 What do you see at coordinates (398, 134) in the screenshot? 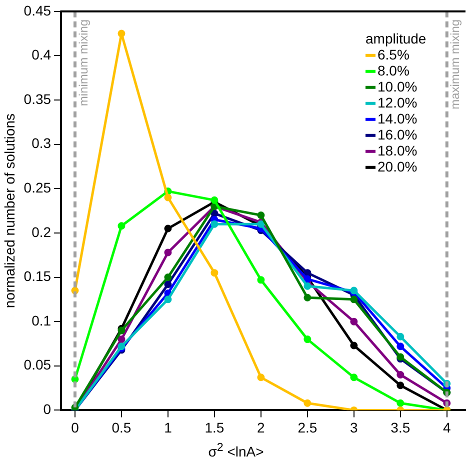
I see `legend-label: 16.0%` at bounding box center [398, 134].